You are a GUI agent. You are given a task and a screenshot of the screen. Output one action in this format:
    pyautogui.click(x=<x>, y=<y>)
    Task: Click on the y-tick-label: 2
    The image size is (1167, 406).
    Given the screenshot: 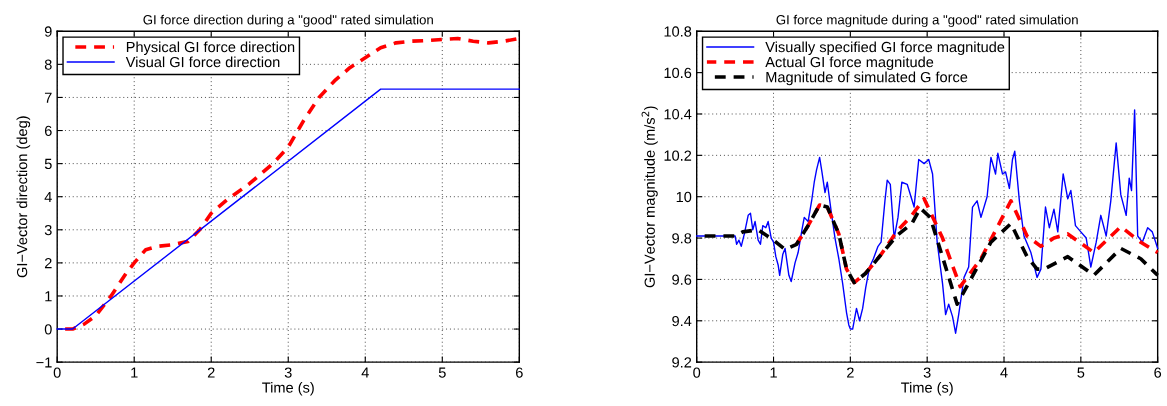 What is the action you would take?
    pyautogui.click(x=48, y=263)
    